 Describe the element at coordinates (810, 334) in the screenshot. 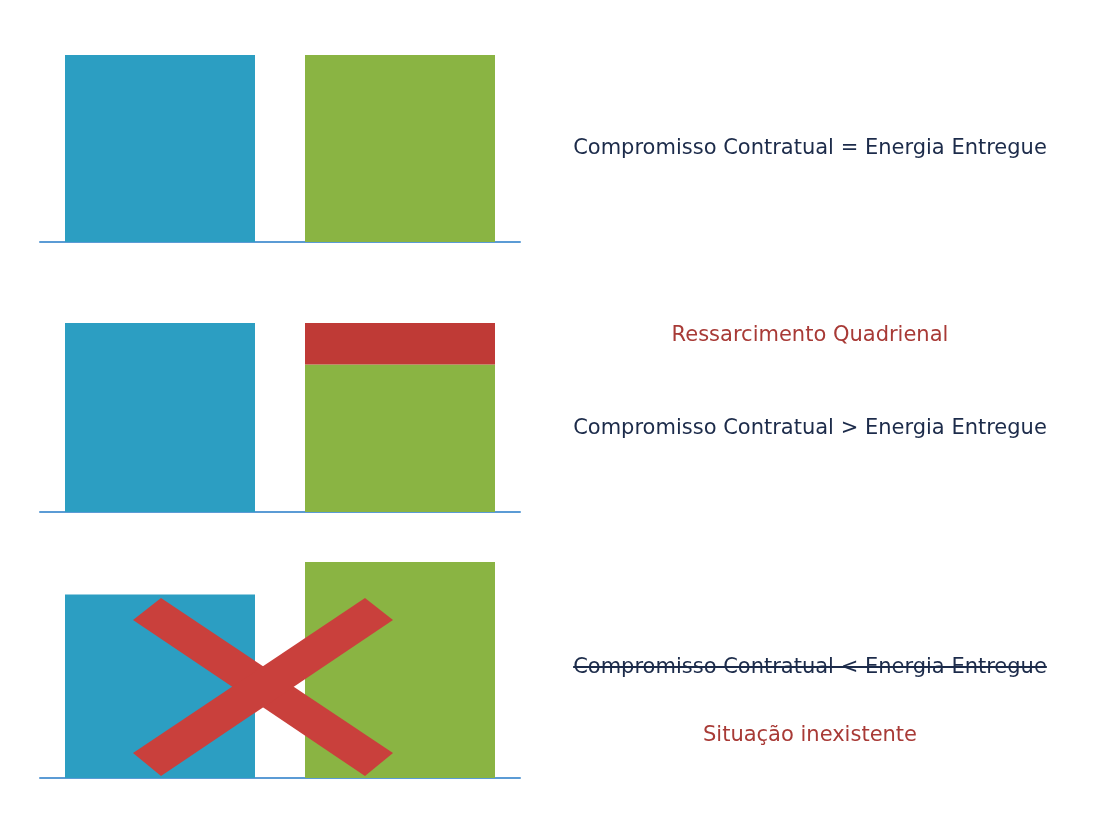

I see `text: Ressarcimento Quadrienal` at that location.